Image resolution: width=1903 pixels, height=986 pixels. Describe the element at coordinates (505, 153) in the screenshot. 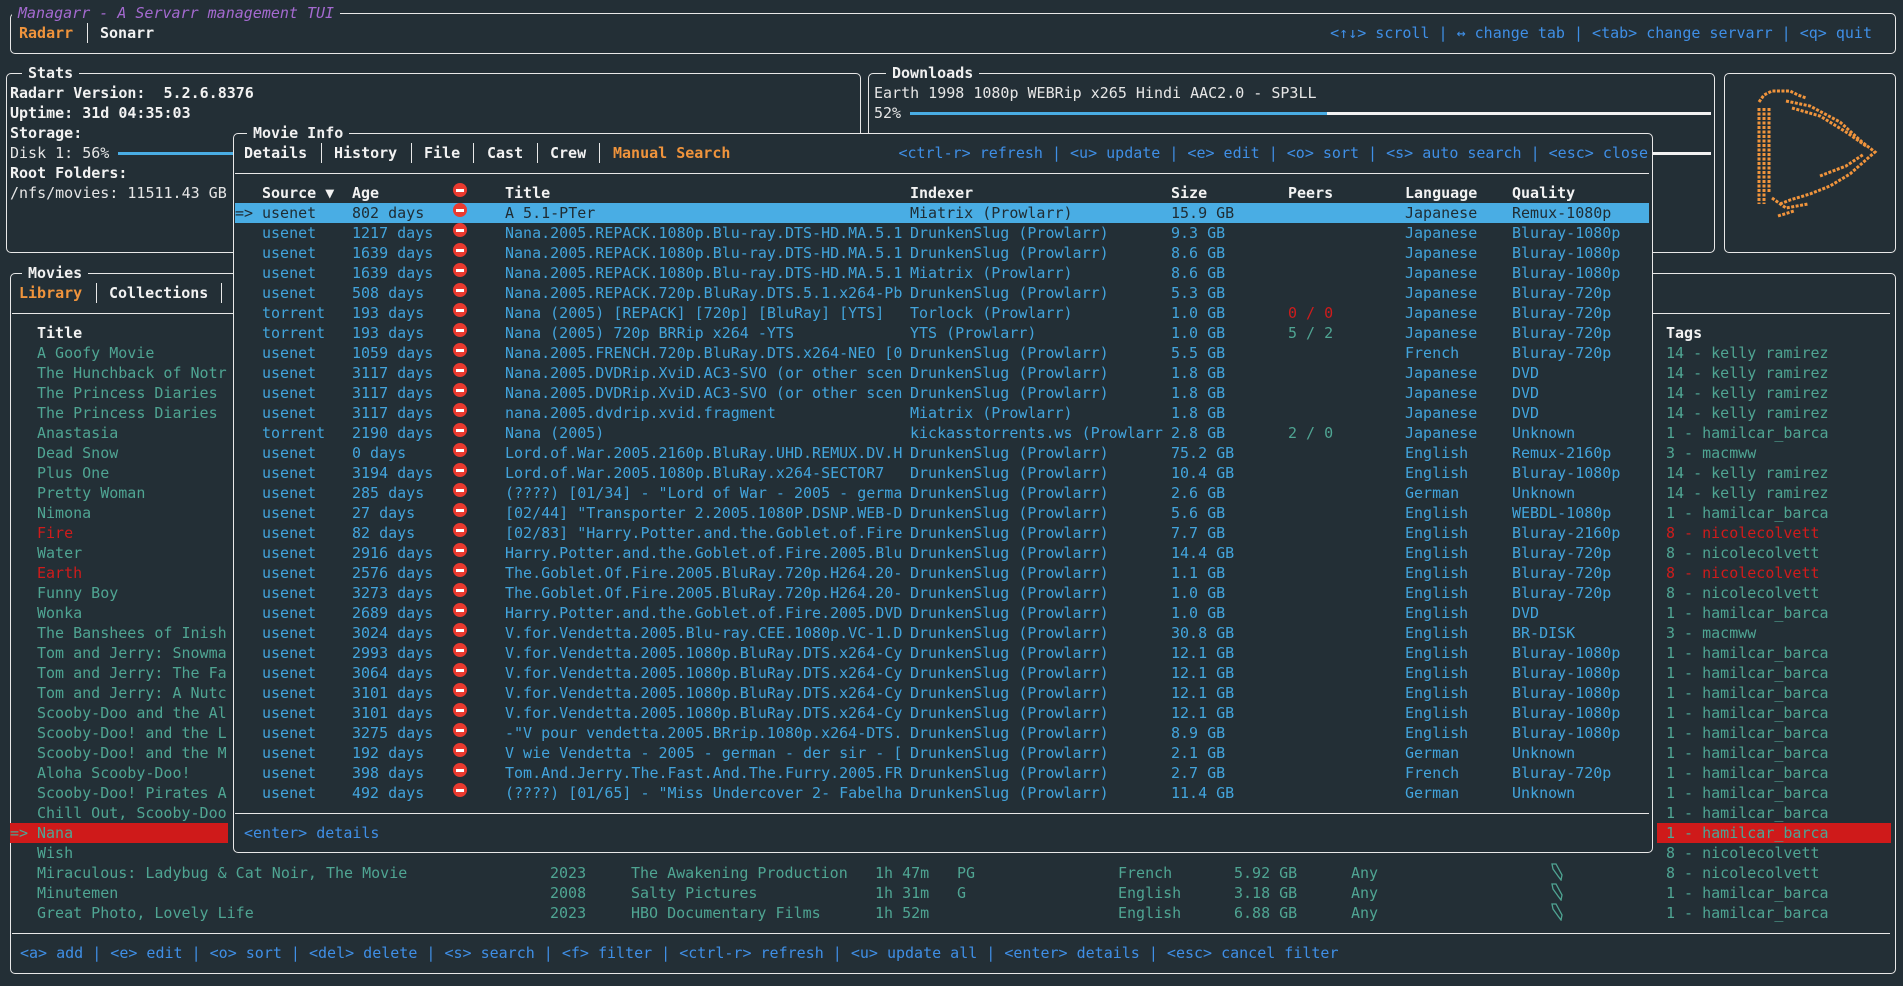

I see `tab-cast: Cast` at that location.